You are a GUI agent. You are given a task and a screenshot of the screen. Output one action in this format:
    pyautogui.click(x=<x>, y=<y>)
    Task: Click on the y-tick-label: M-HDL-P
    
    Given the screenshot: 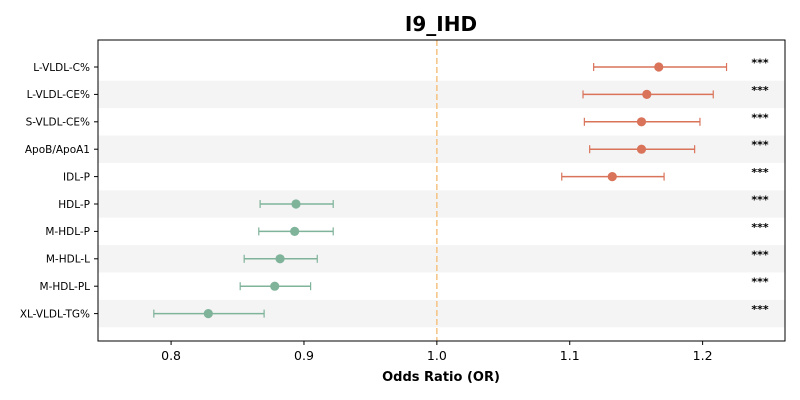 What is the action you would take?
    pyautogui.click(x=67, y=232)
    